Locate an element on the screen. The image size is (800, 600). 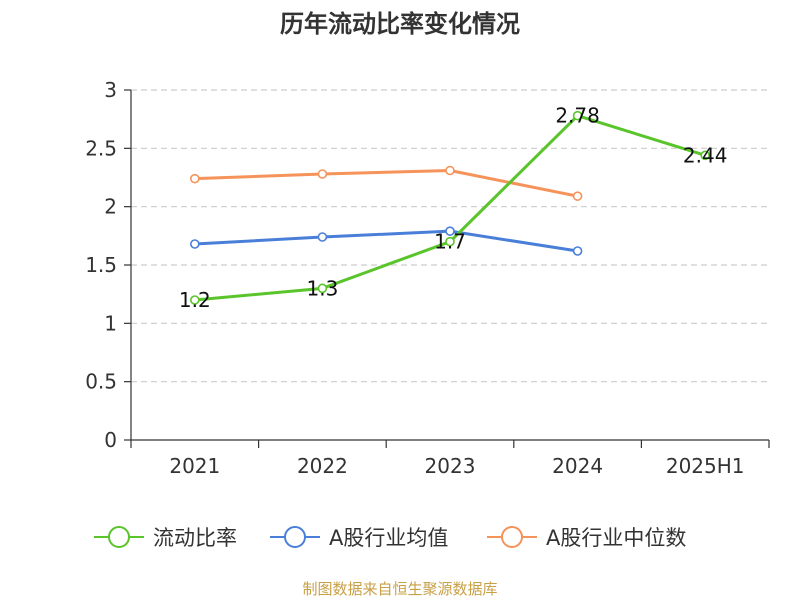
data-label: 1.2 is located at coordinates (195, 300).